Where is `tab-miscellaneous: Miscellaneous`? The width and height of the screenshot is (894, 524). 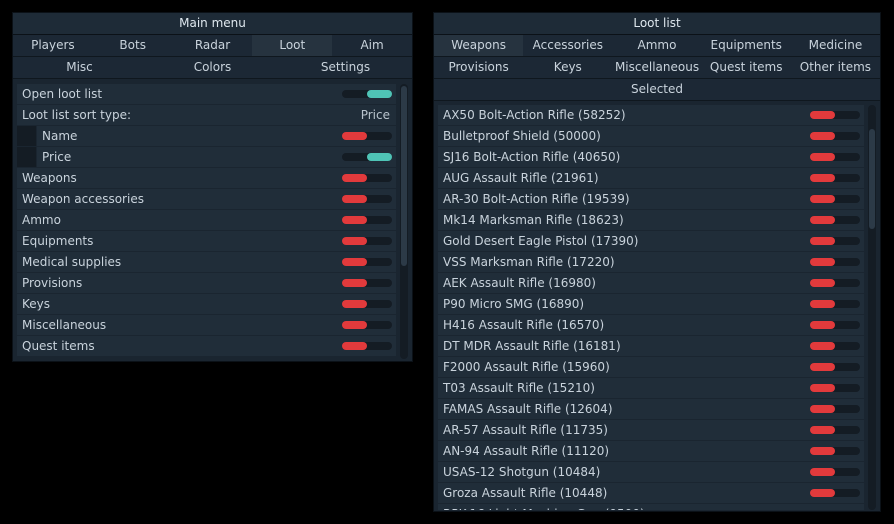
tab-miscellaneous: Miscellaneous is located at coordinates (657, 67).